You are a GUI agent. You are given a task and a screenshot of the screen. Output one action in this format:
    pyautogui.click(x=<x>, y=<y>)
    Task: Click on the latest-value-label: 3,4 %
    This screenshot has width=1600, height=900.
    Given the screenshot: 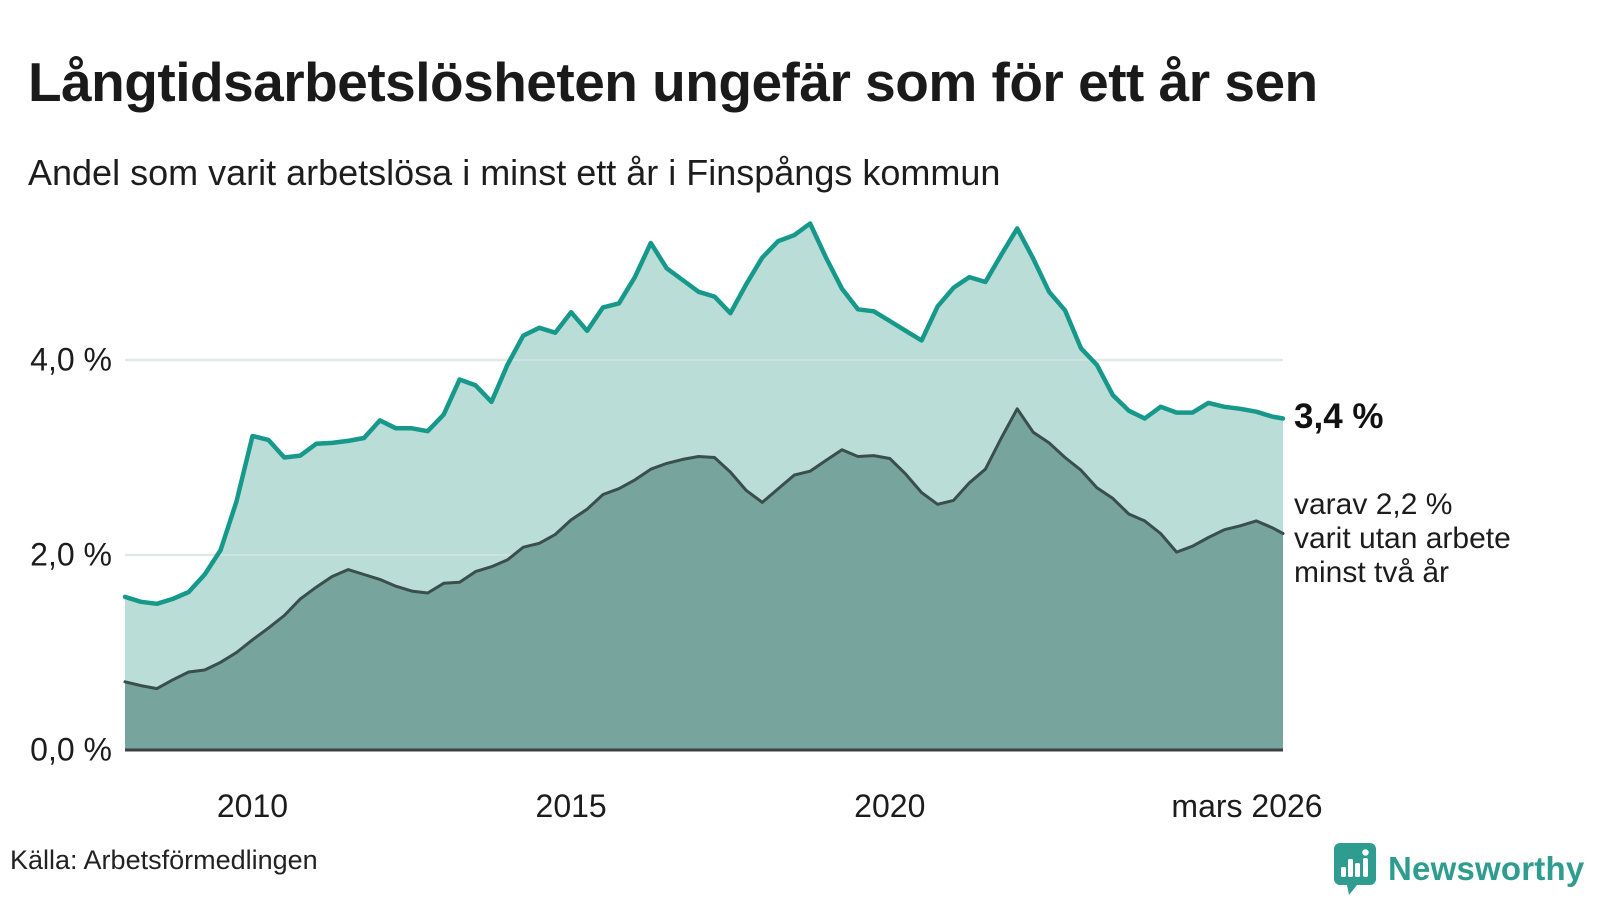 What is the action you would take?
    pyautogui.click(x=1339, y=416)
    